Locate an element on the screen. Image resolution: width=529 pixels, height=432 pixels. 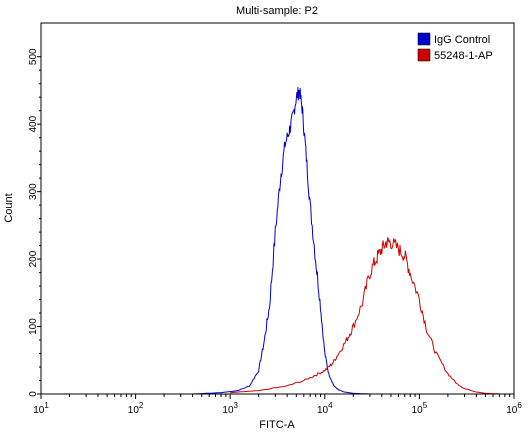
y-tick-label: 0 is located at coordinates (33, 394).